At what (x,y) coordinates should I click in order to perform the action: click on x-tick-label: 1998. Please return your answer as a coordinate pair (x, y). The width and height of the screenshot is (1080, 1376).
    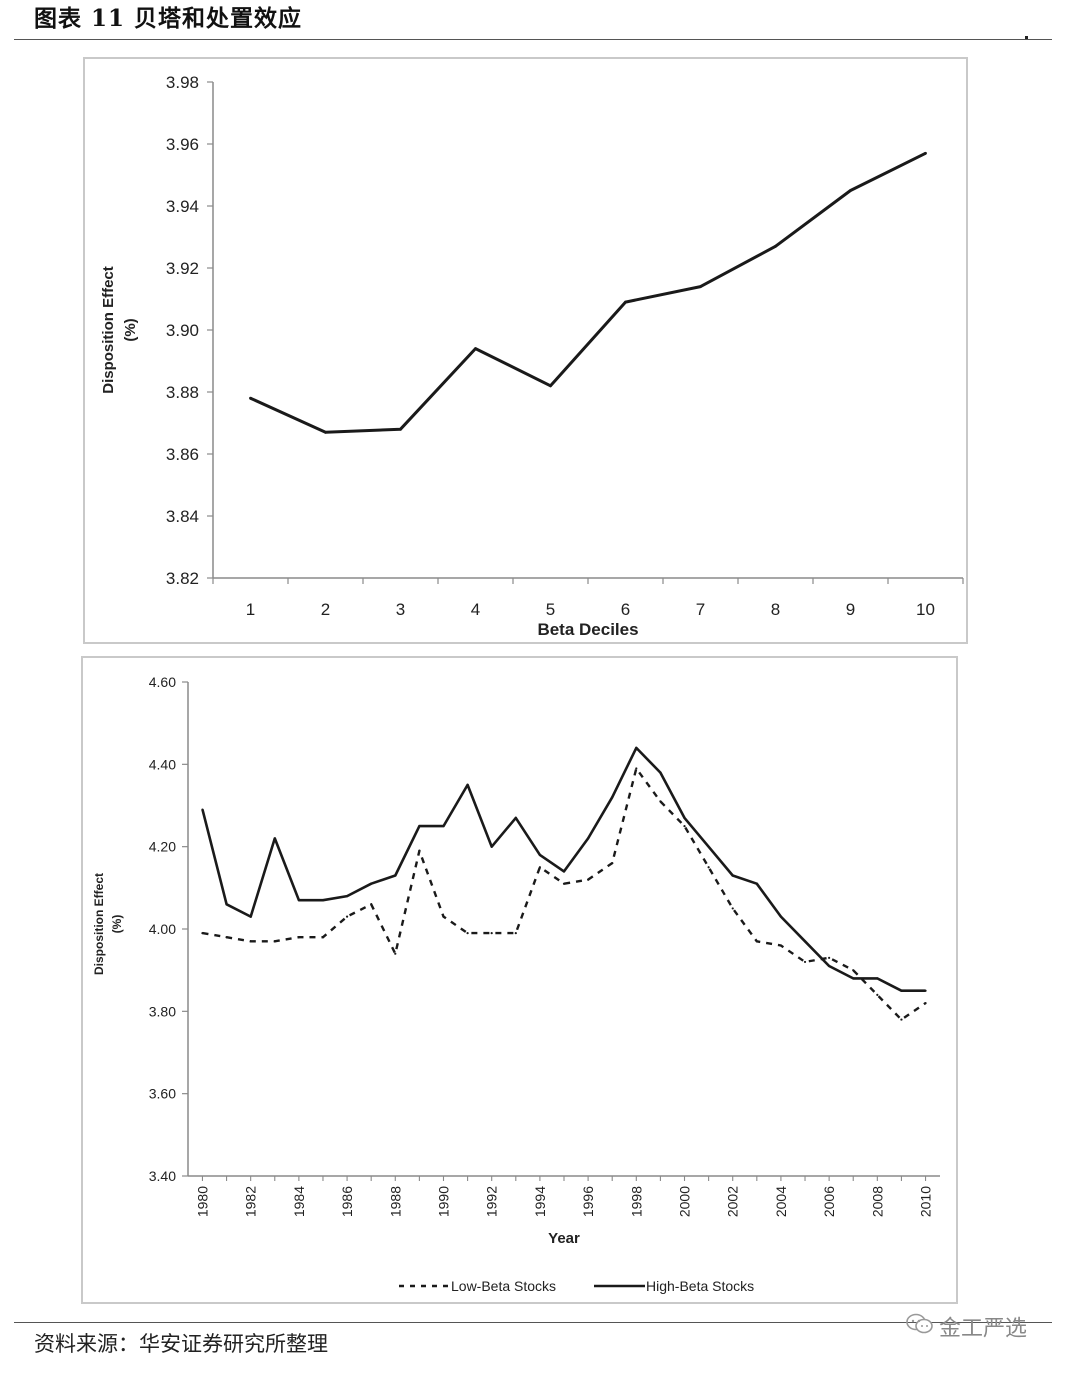
    Looking at the image, I should click on (636, 1201).